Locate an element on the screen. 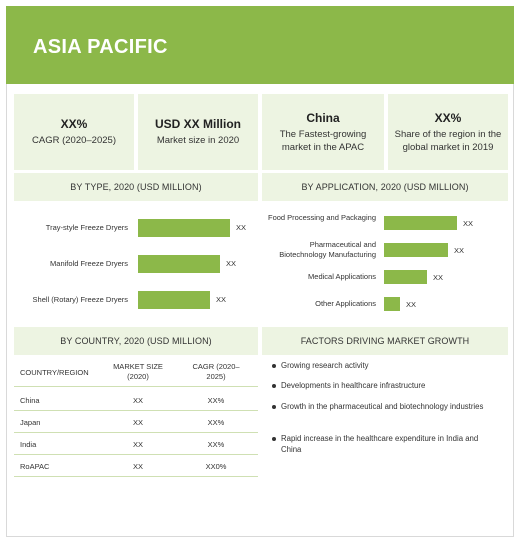 The height and width of the screenshot is (541, 519). app-bar-other is located at coordinates (392, 304).